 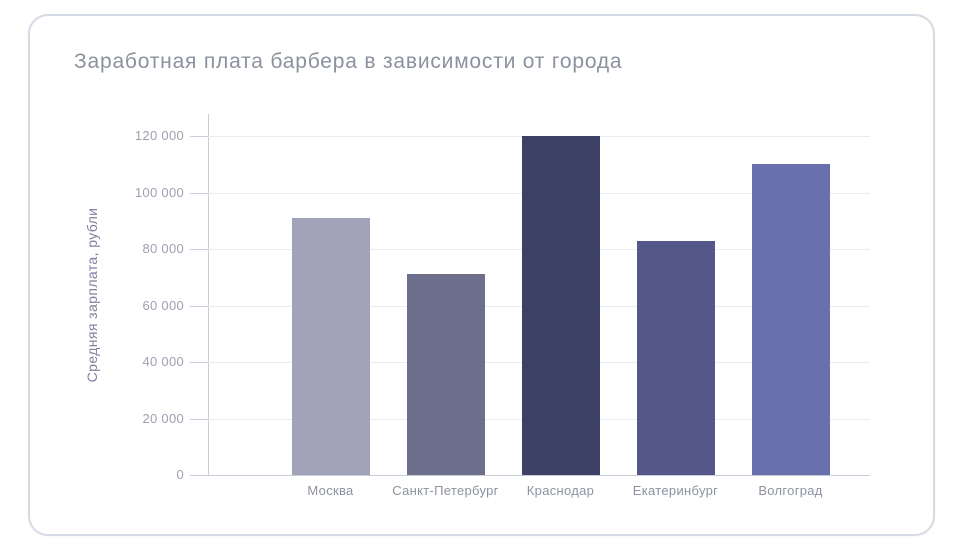 What do you see at coordinates (163, 305) in the screenshot?
I see `y-tick-label: 60 000` at bounding box center [163, 305].